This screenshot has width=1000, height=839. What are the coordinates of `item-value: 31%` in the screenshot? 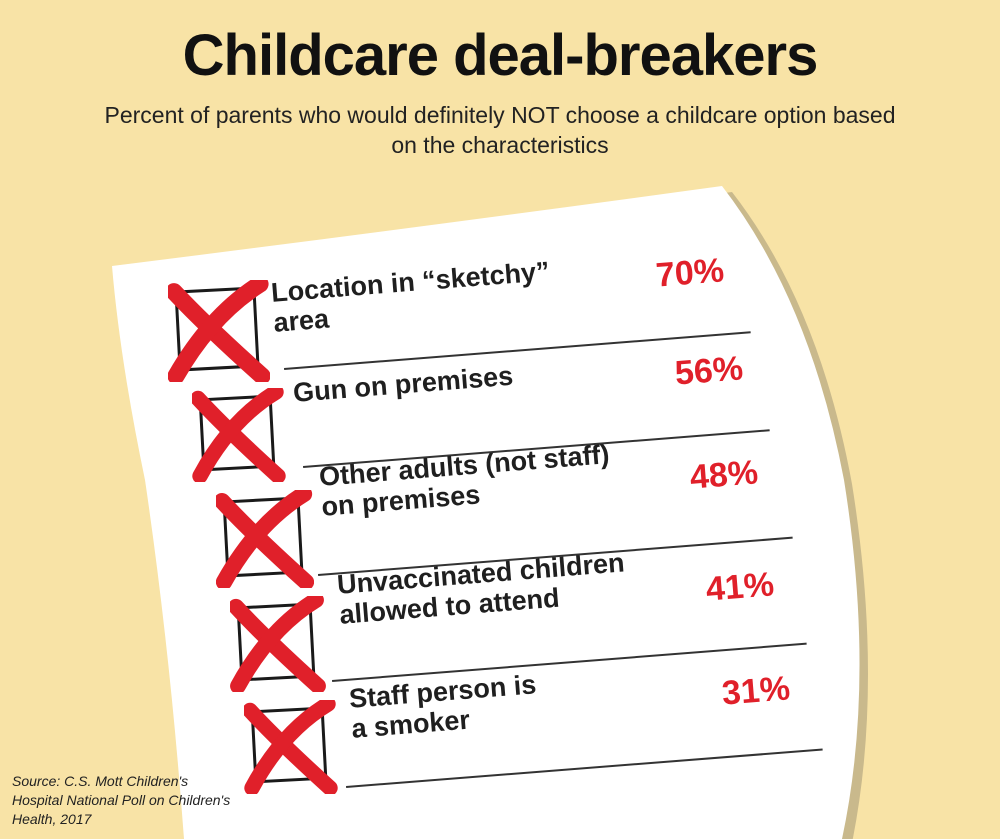 It's located at (756, 691).